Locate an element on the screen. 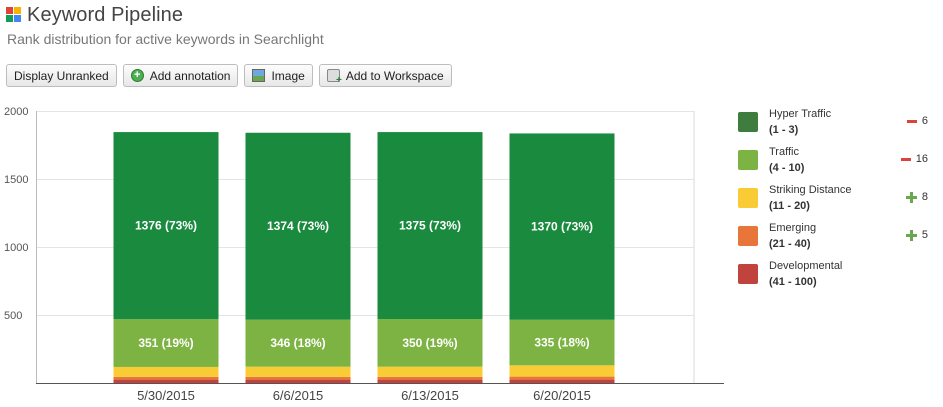 This screenshot has width=943, height=407. page-title: Keyword Pipeline is located at coordinates (105, 14).